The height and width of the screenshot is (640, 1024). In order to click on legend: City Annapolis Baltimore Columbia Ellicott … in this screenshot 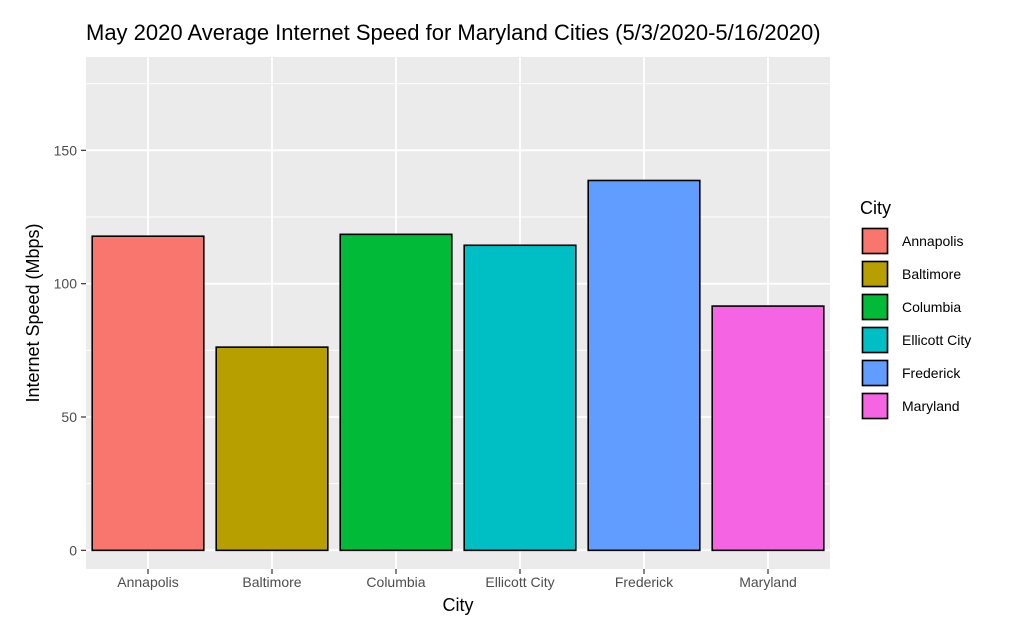, I will do `click(915, 309)`.